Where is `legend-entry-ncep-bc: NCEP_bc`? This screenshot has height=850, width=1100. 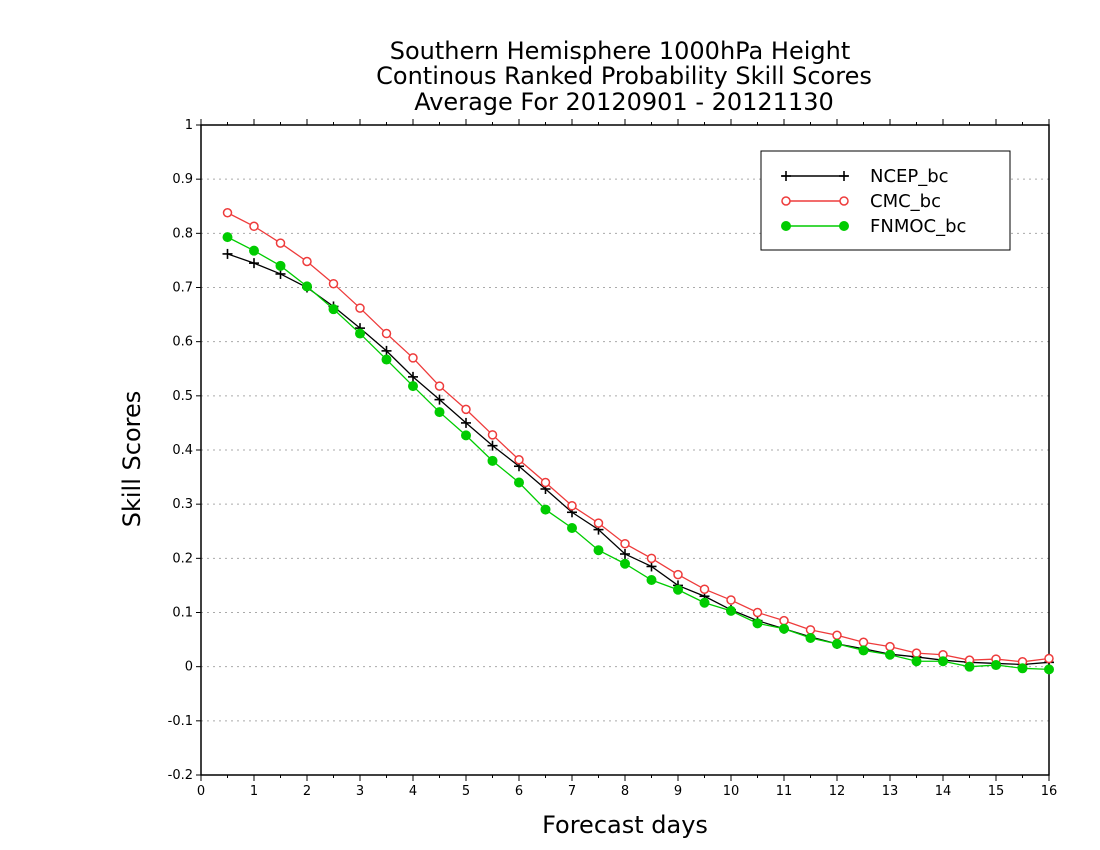 legend-entry-ncep-bc: NCEP_bc is located at coordinates (865, 176).